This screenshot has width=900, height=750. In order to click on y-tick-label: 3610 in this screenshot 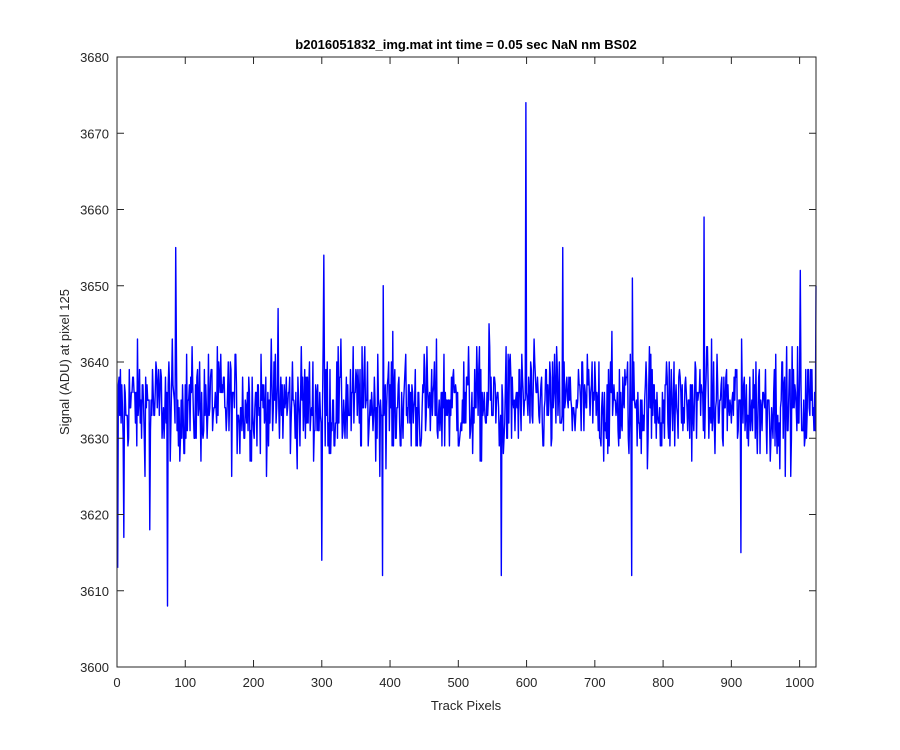, I will do `click(94, 591)`.